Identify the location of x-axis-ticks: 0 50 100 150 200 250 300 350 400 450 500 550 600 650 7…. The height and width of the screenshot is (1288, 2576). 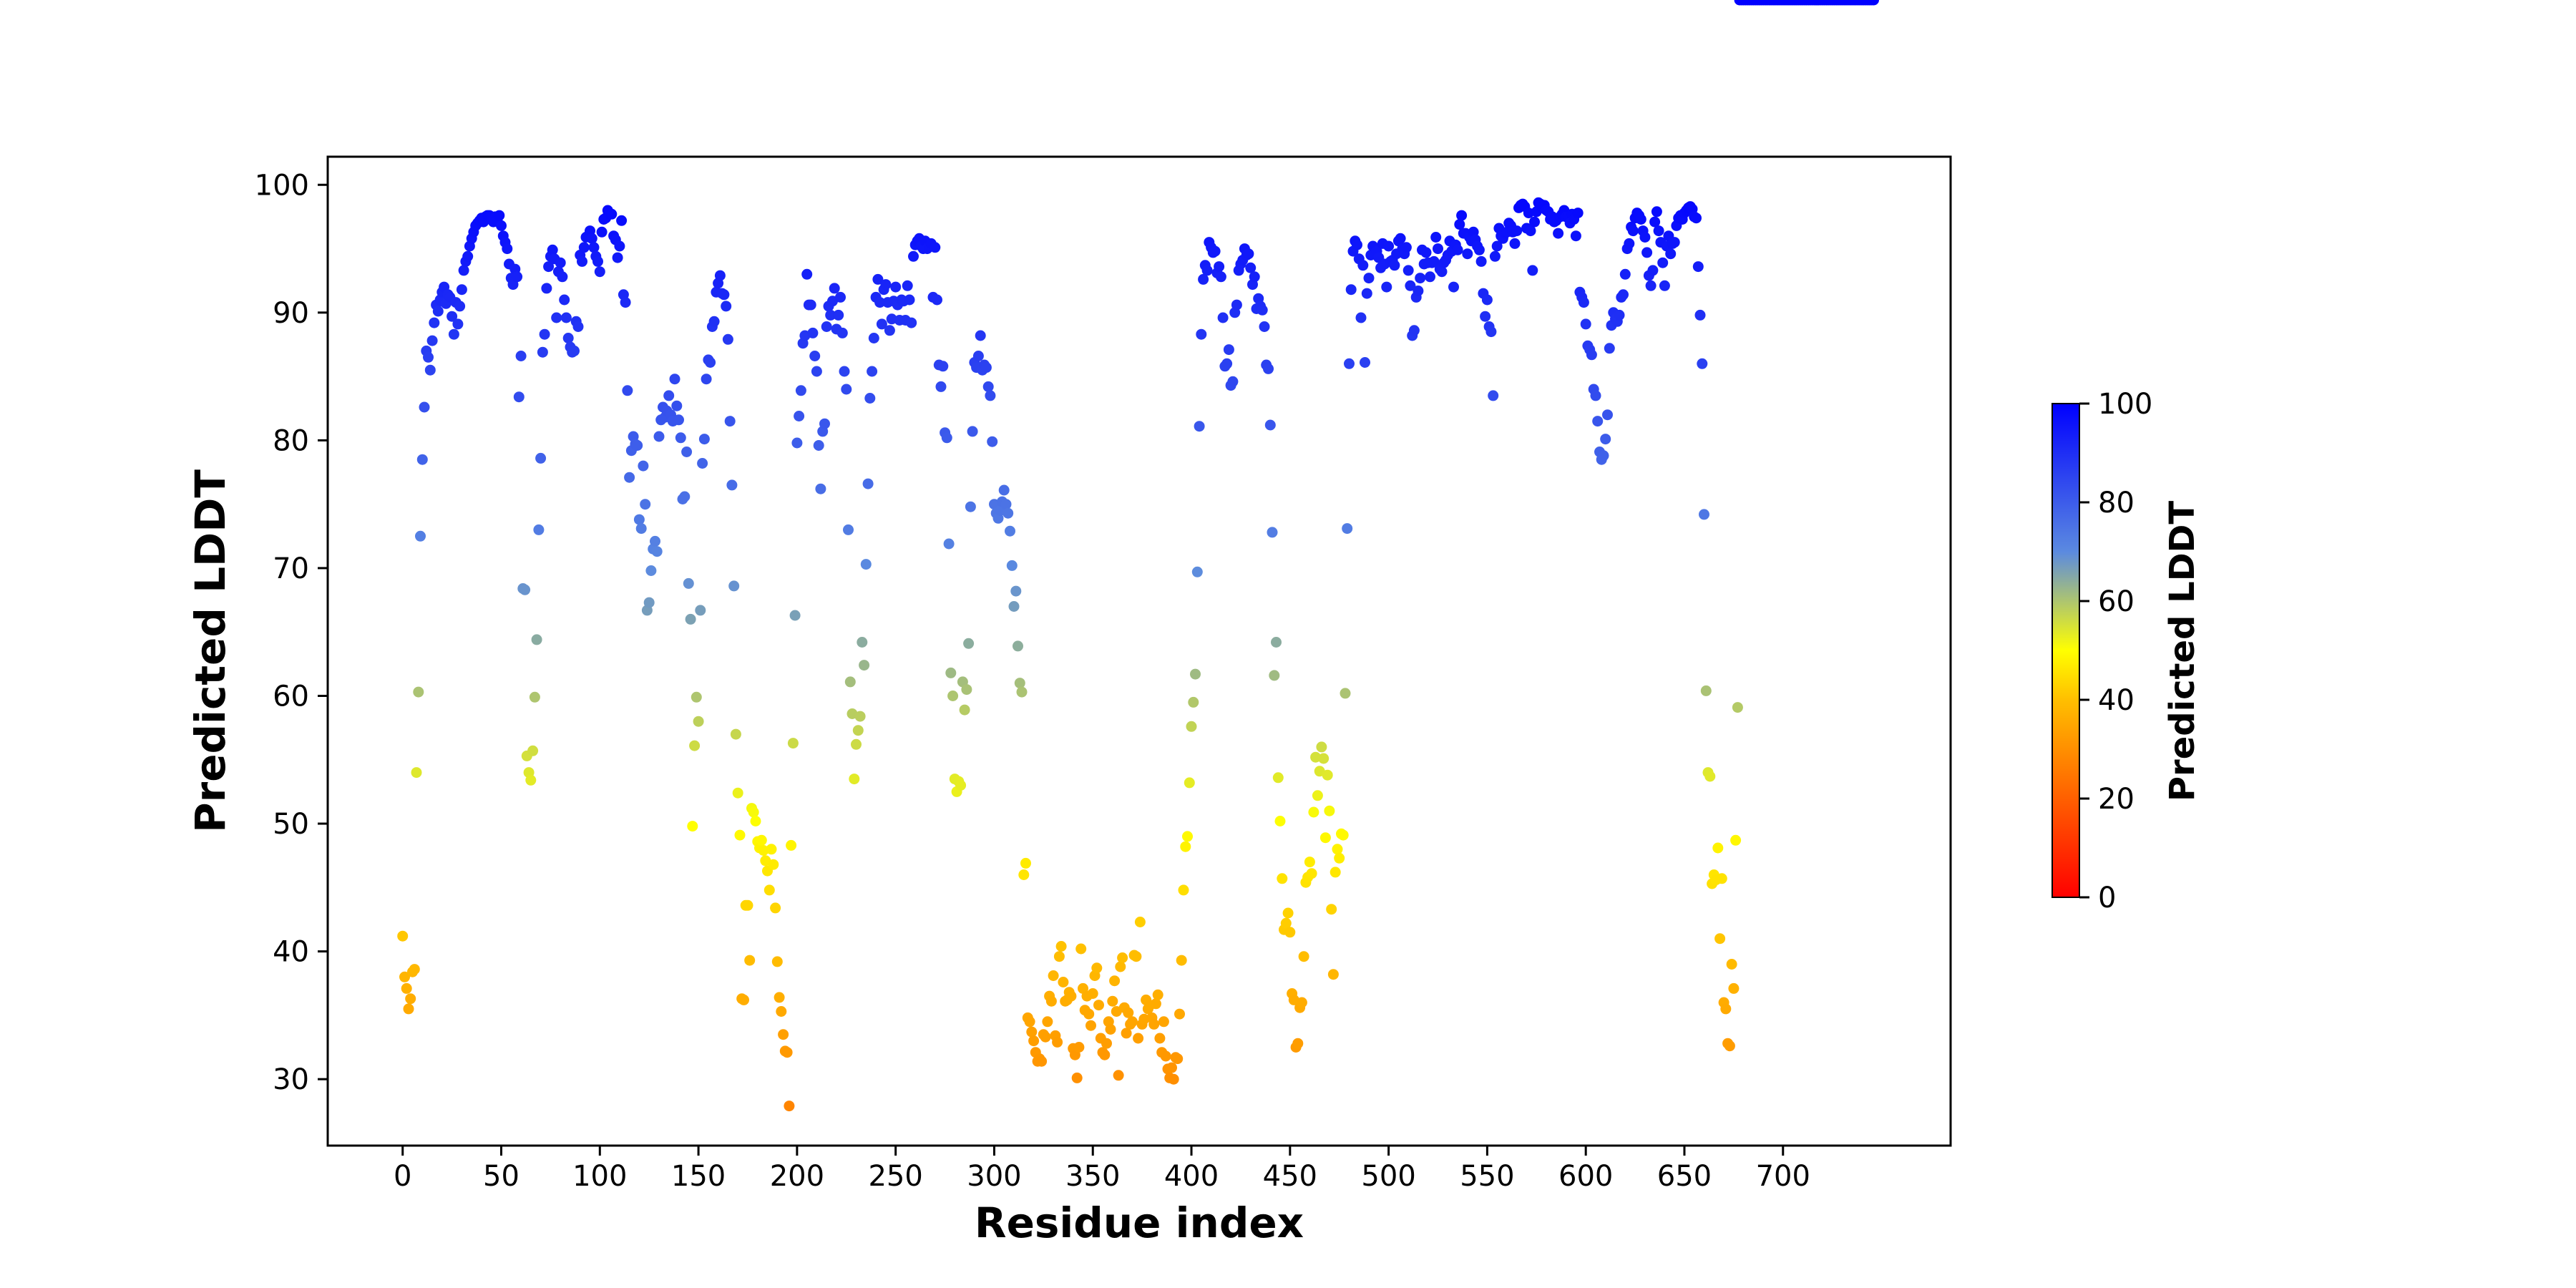
(1102, 1169).